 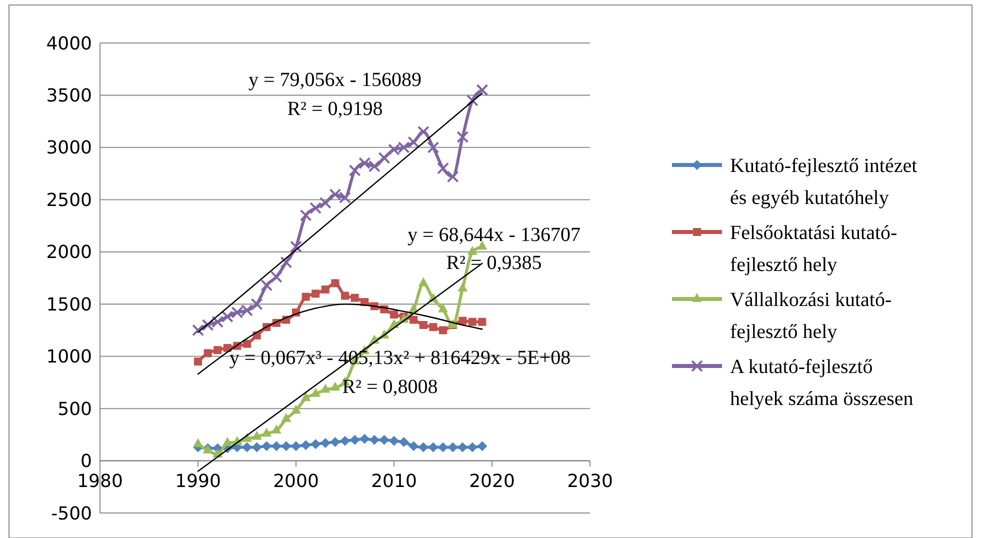 I want to click on annotation: y = 68,644x - 136707, so click(x=494, y=235).